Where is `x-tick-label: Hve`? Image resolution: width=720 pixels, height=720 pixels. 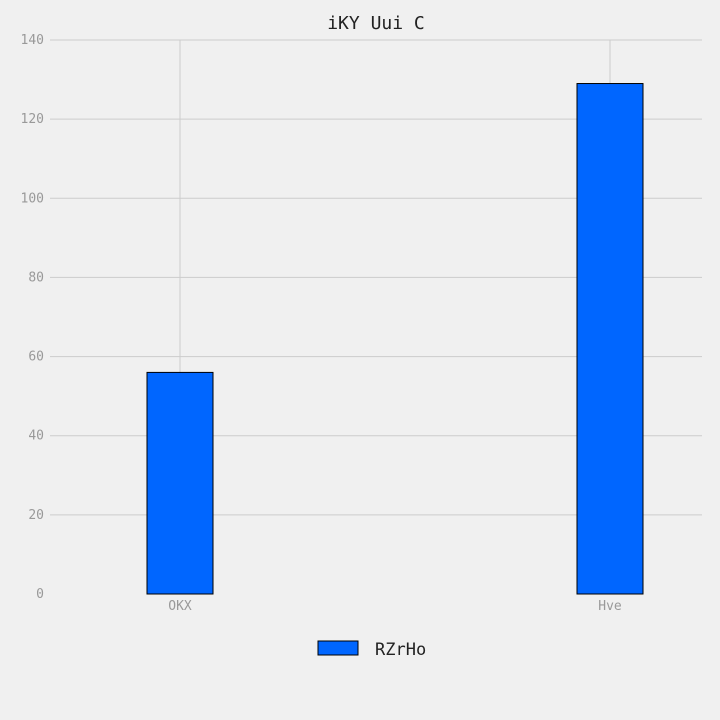
x-tick-label: Hve is located at coordinates (610, 606).